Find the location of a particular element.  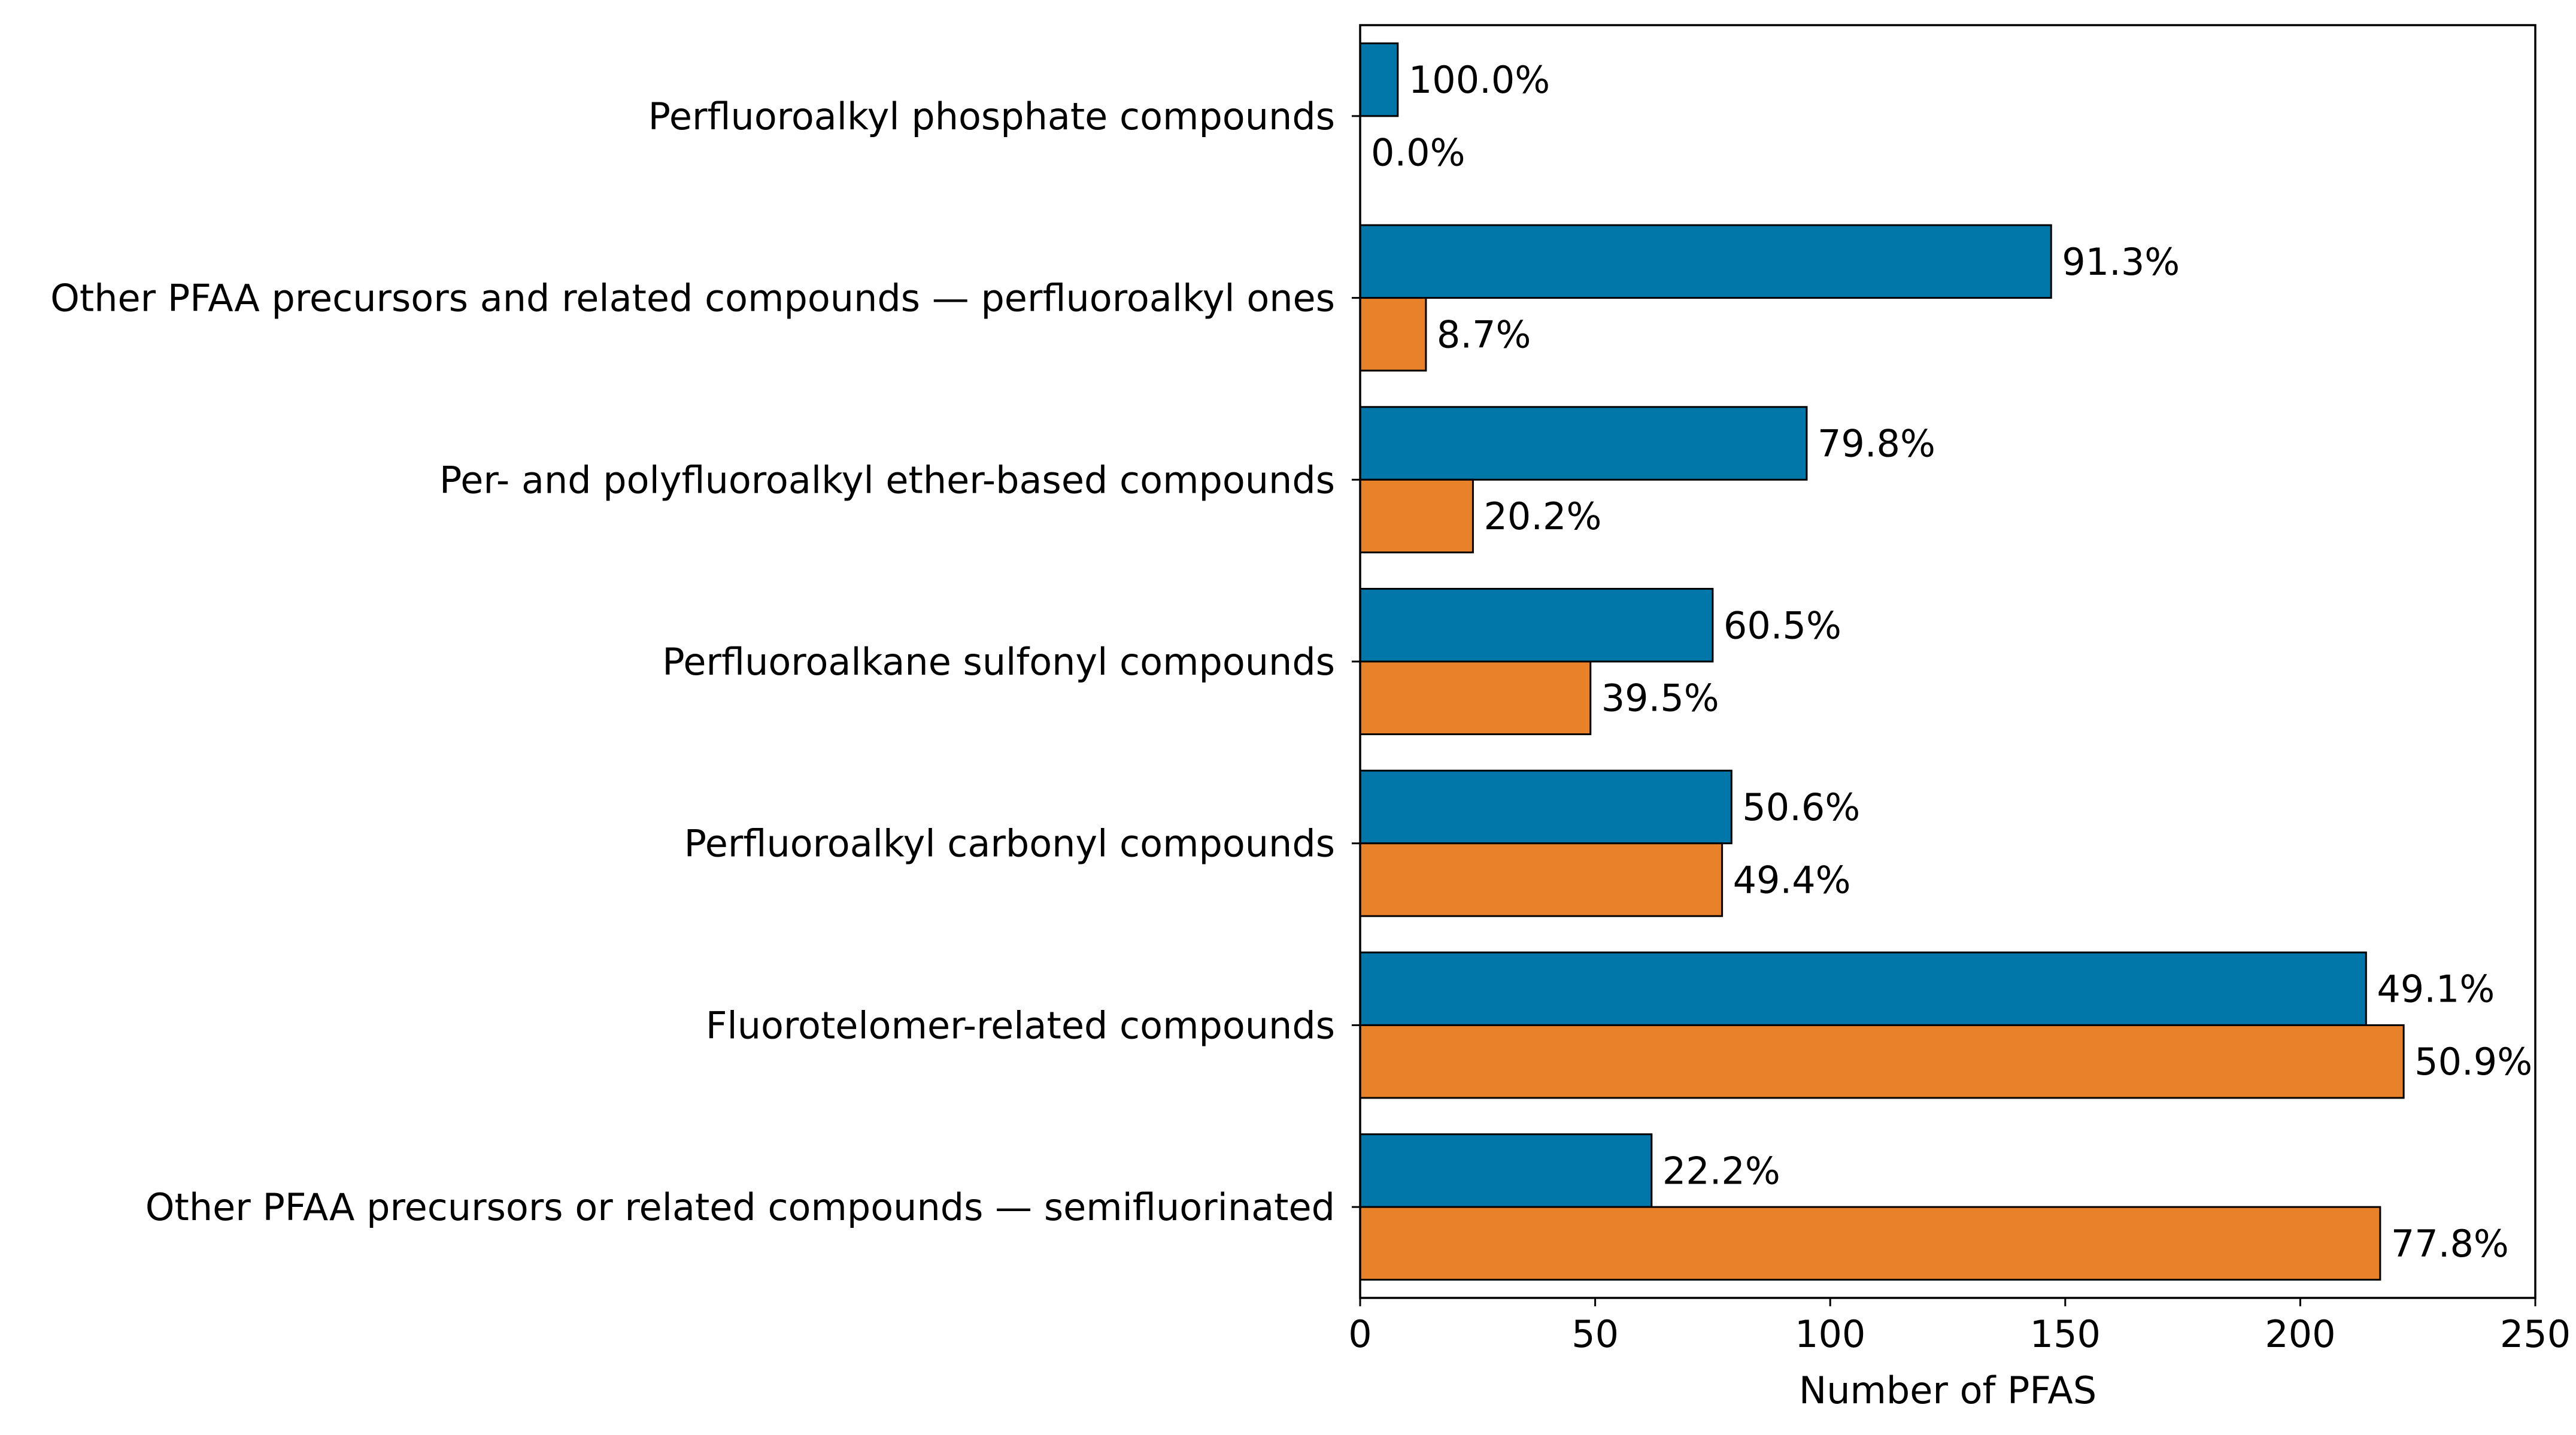

data-label-series-2-0: 0.0% is located at coordinates (1419, 153).